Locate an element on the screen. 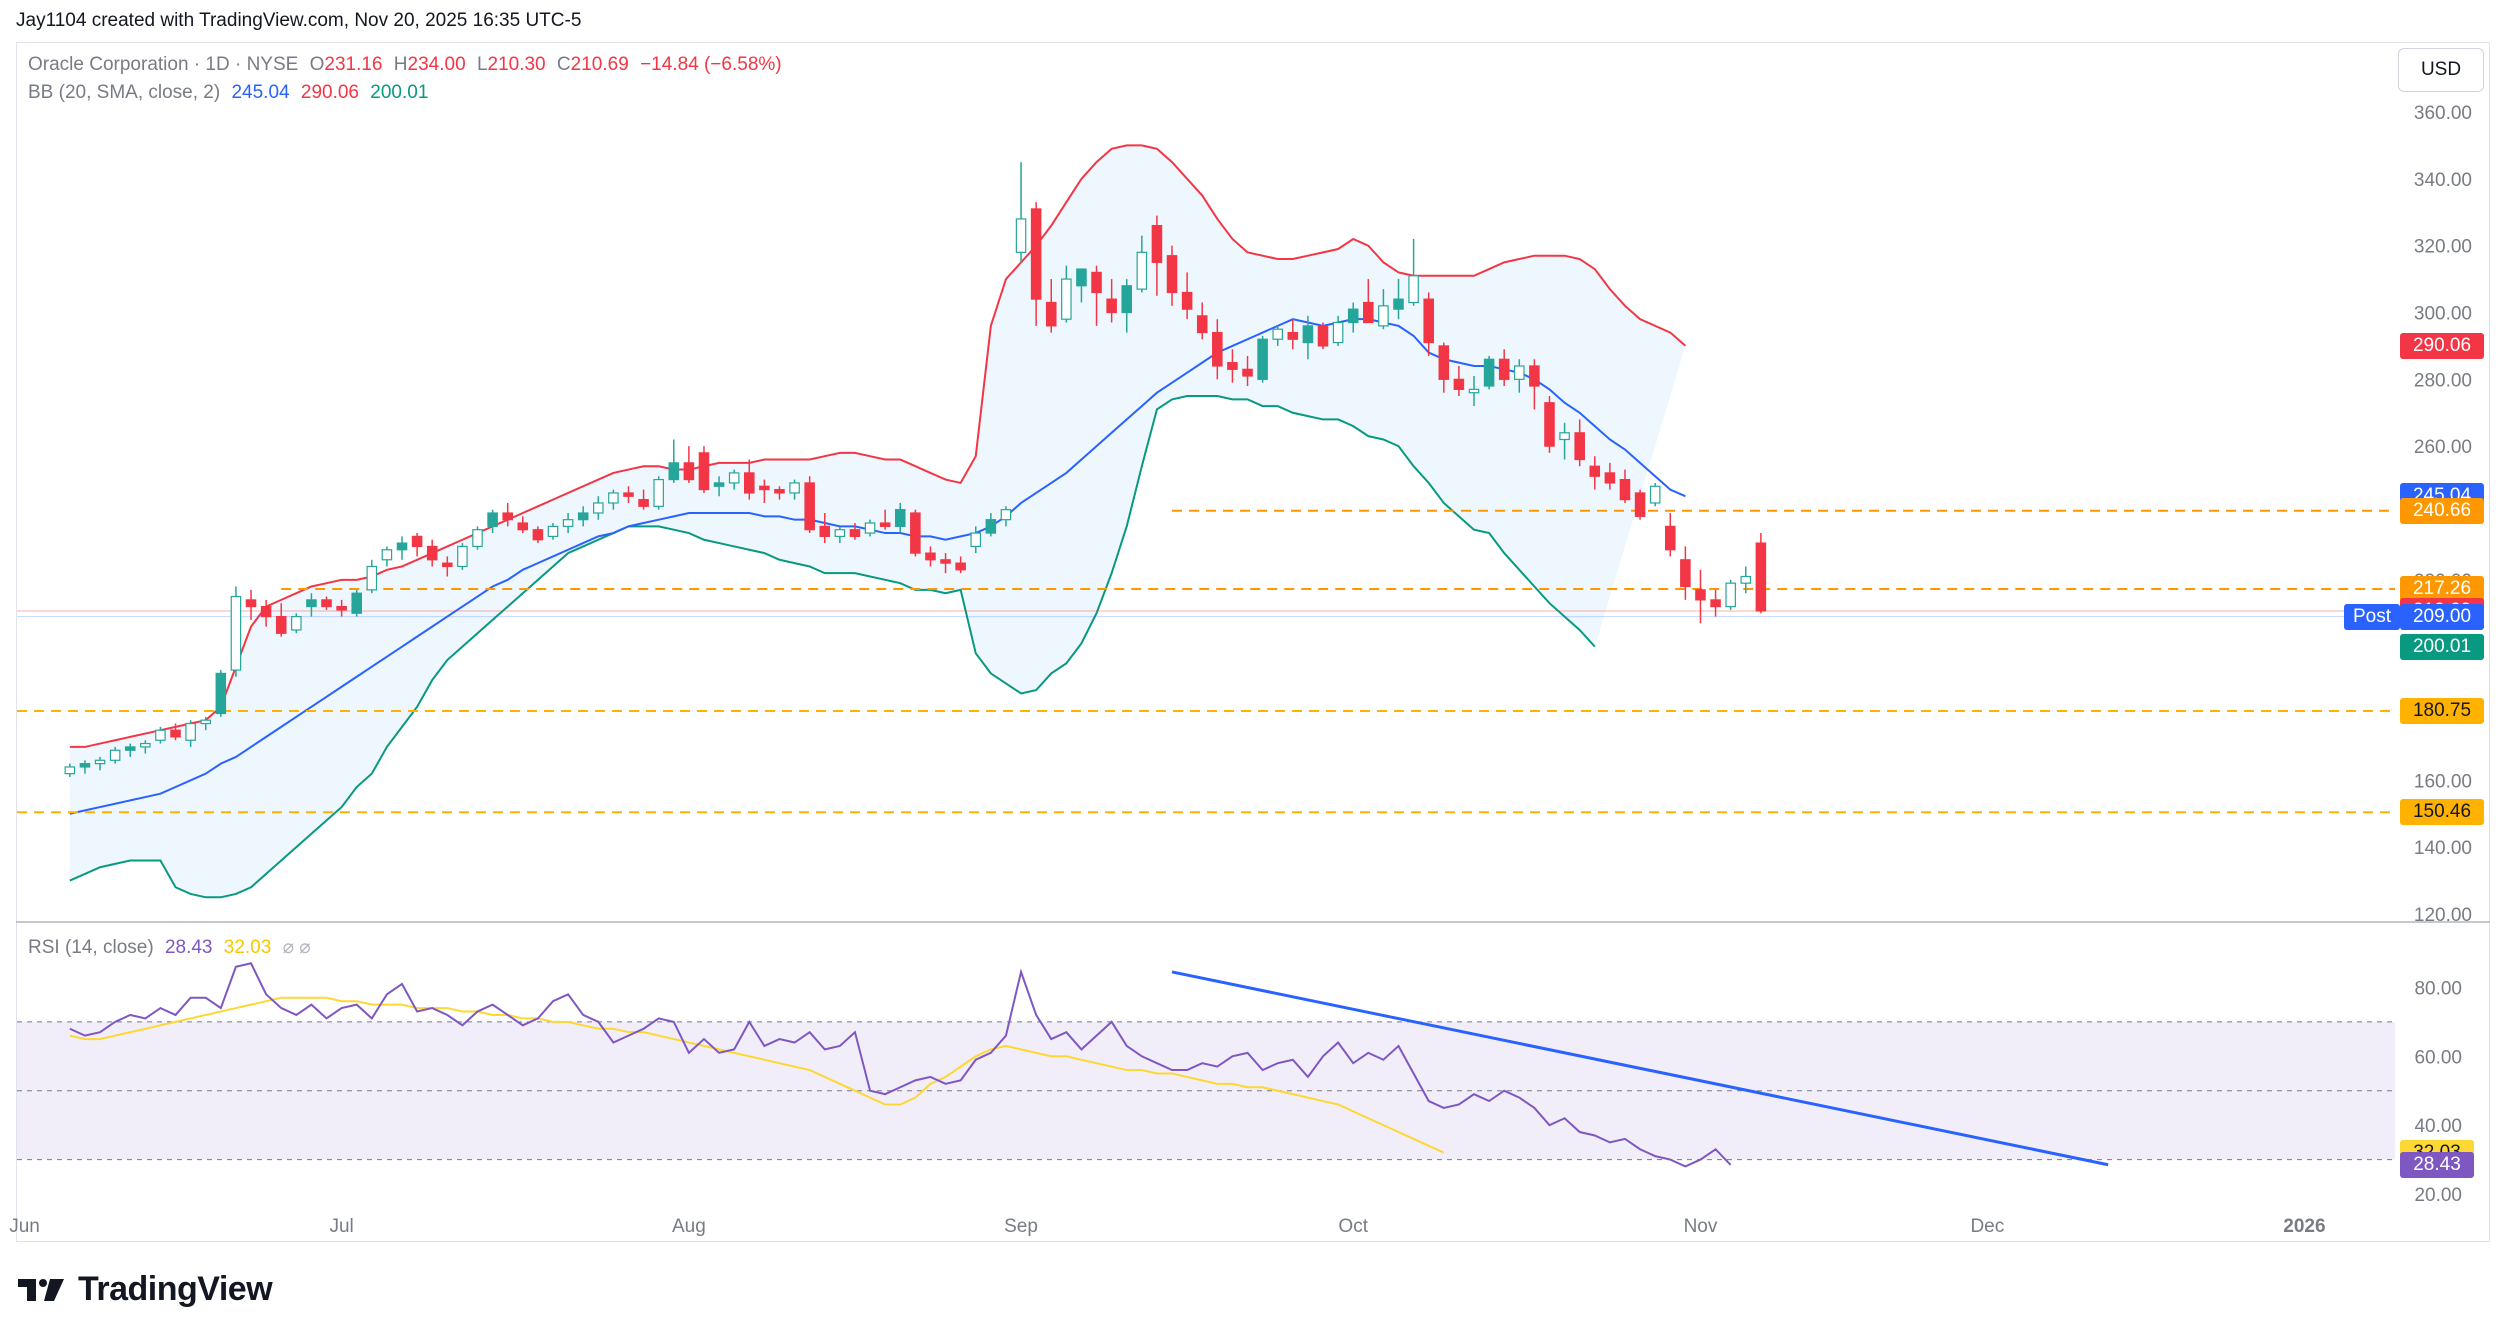 This screenshot has height=1336, width=2500. tradingview-logo-icon is located at coordinates (41, 1289).